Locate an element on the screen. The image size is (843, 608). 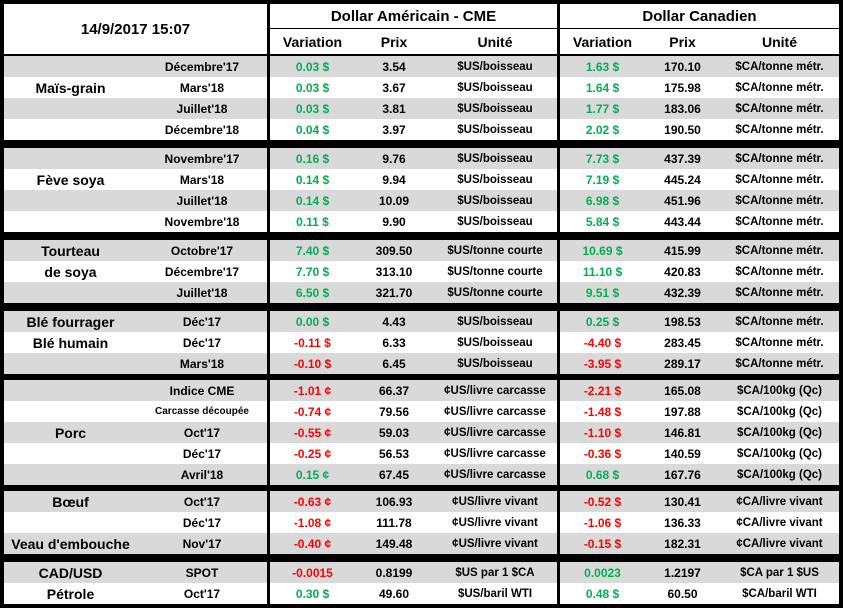
cad-variation-cell: 0.48 $ is located at coordinates (601, 593).